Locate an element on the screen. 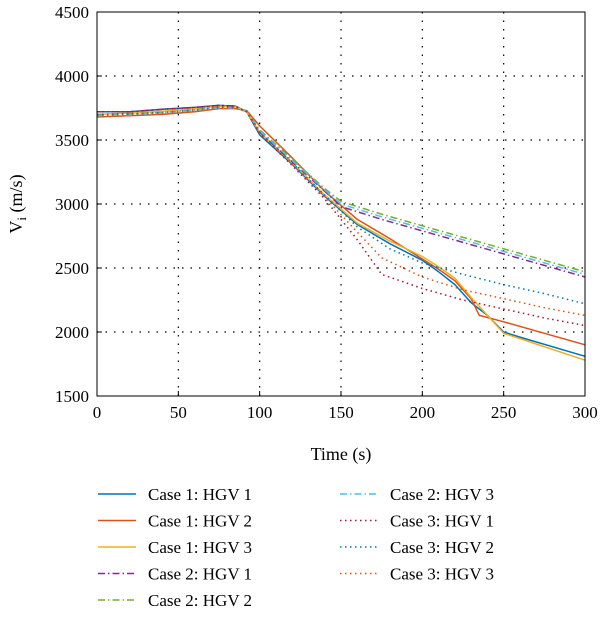 The image size is (600, 618). x-tick-label: 100 is located at coordinates (260, 412).